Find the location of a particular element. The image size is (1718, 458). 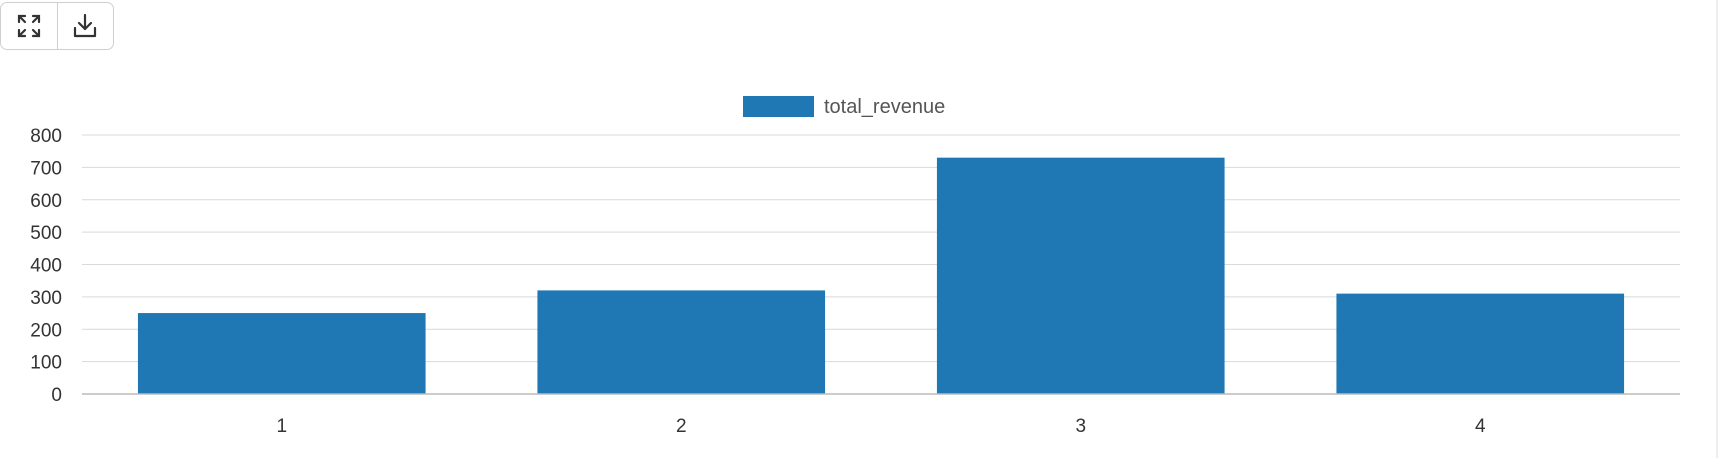

download-icon is located at coordinates (85, 25).